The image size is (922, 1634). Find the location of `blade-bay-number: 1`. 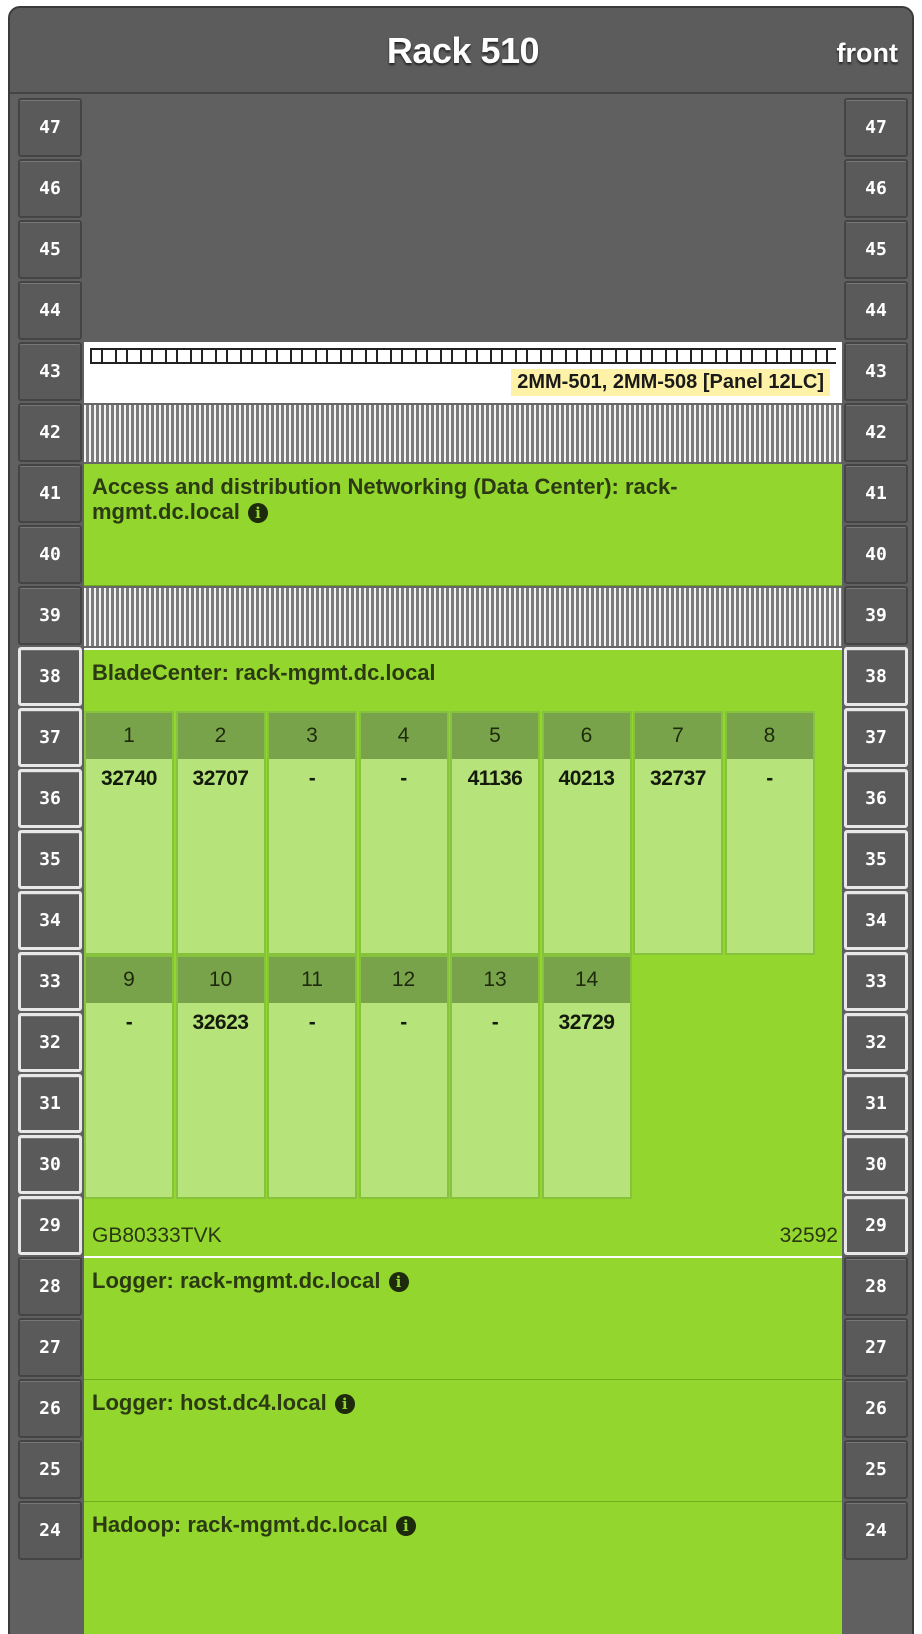

blade-bay-number: 1 is located at coordinates (129, 736).